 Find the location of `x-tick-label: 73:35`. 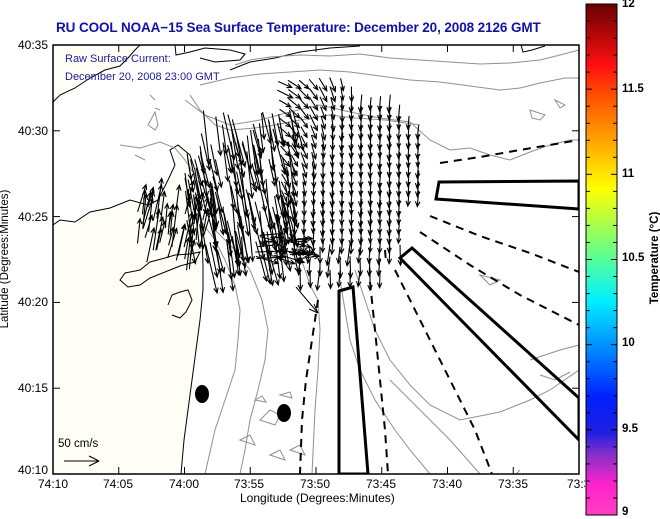

x-tick-label: 73:35 is located at coordinates (513, 484).